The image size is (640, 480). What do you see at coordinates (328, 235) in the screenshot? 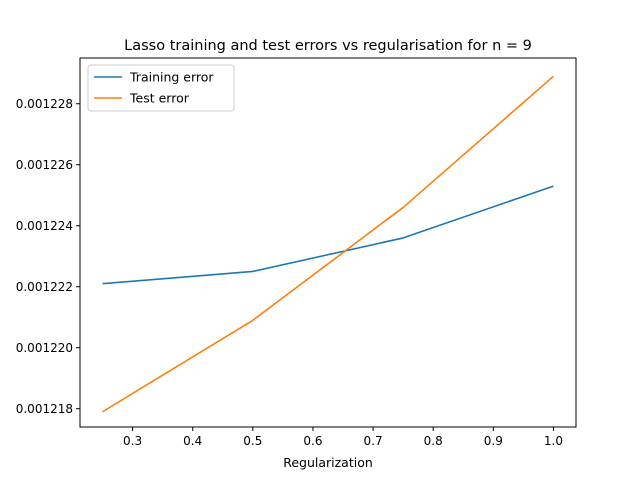
I see `training-error-line` at bounding box center [328, 235].